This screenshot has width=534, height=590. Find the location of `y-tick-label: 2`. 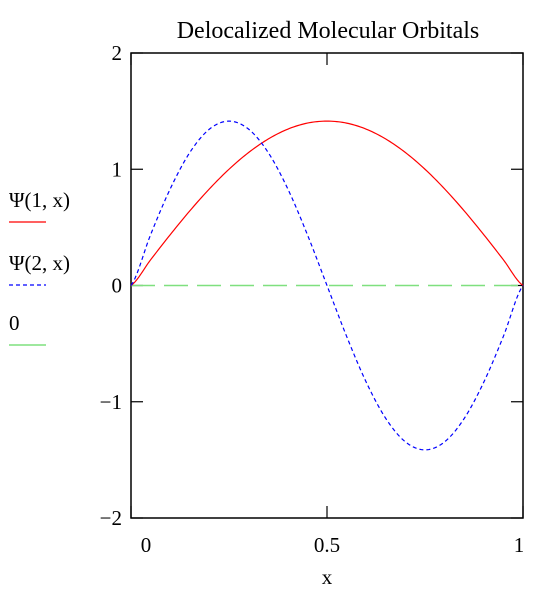

y-tick-label: 2 is located at coordinates (117, 53).